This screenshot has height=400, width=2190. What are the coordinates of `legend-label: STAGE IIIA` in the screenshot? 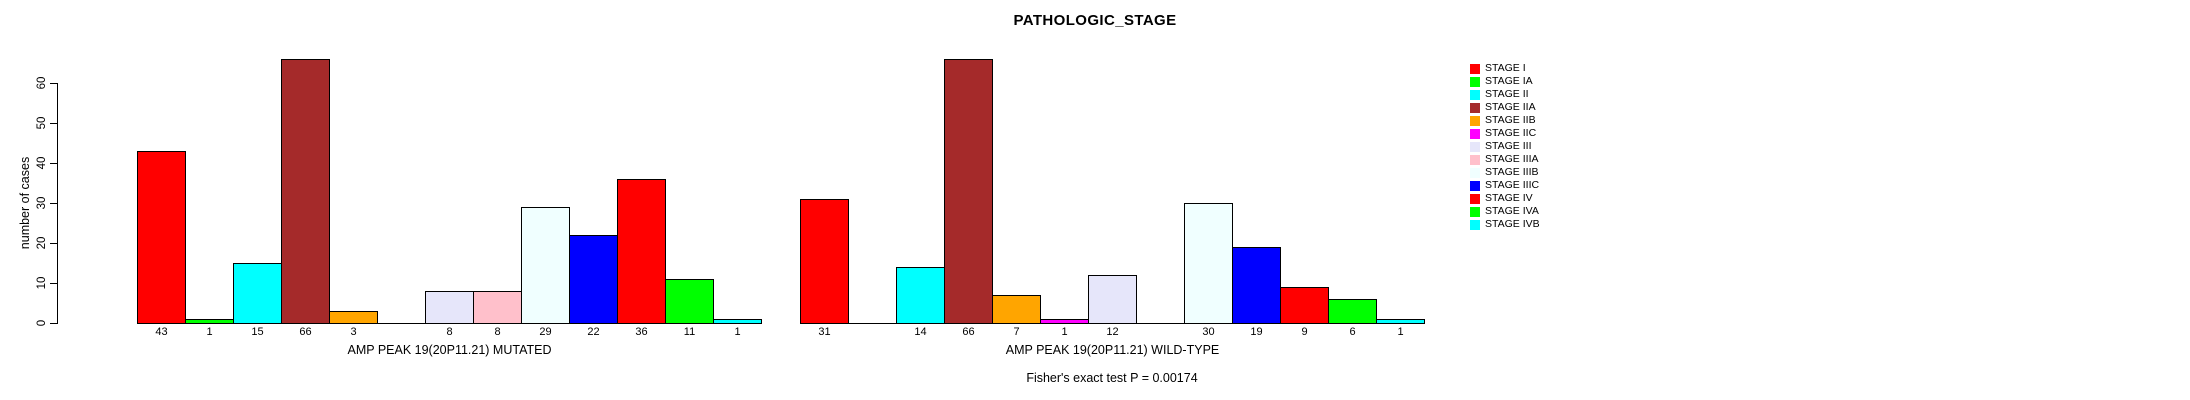 It's located at (1512, 159).